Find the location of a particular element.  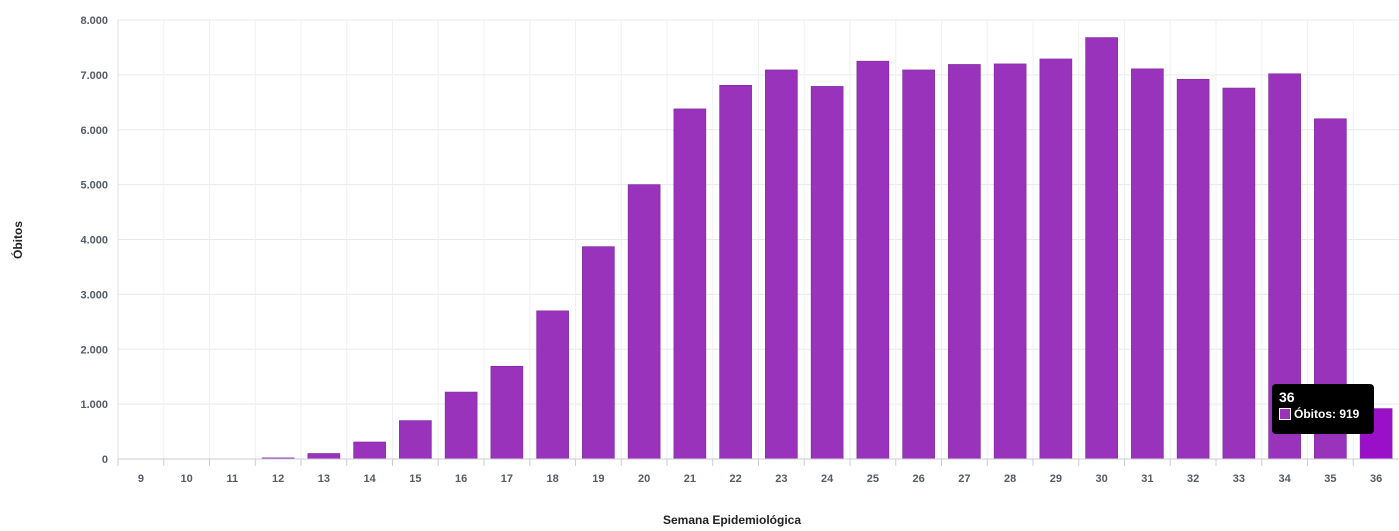

y-tick-label: 0 is located at coordinates (105, 460).